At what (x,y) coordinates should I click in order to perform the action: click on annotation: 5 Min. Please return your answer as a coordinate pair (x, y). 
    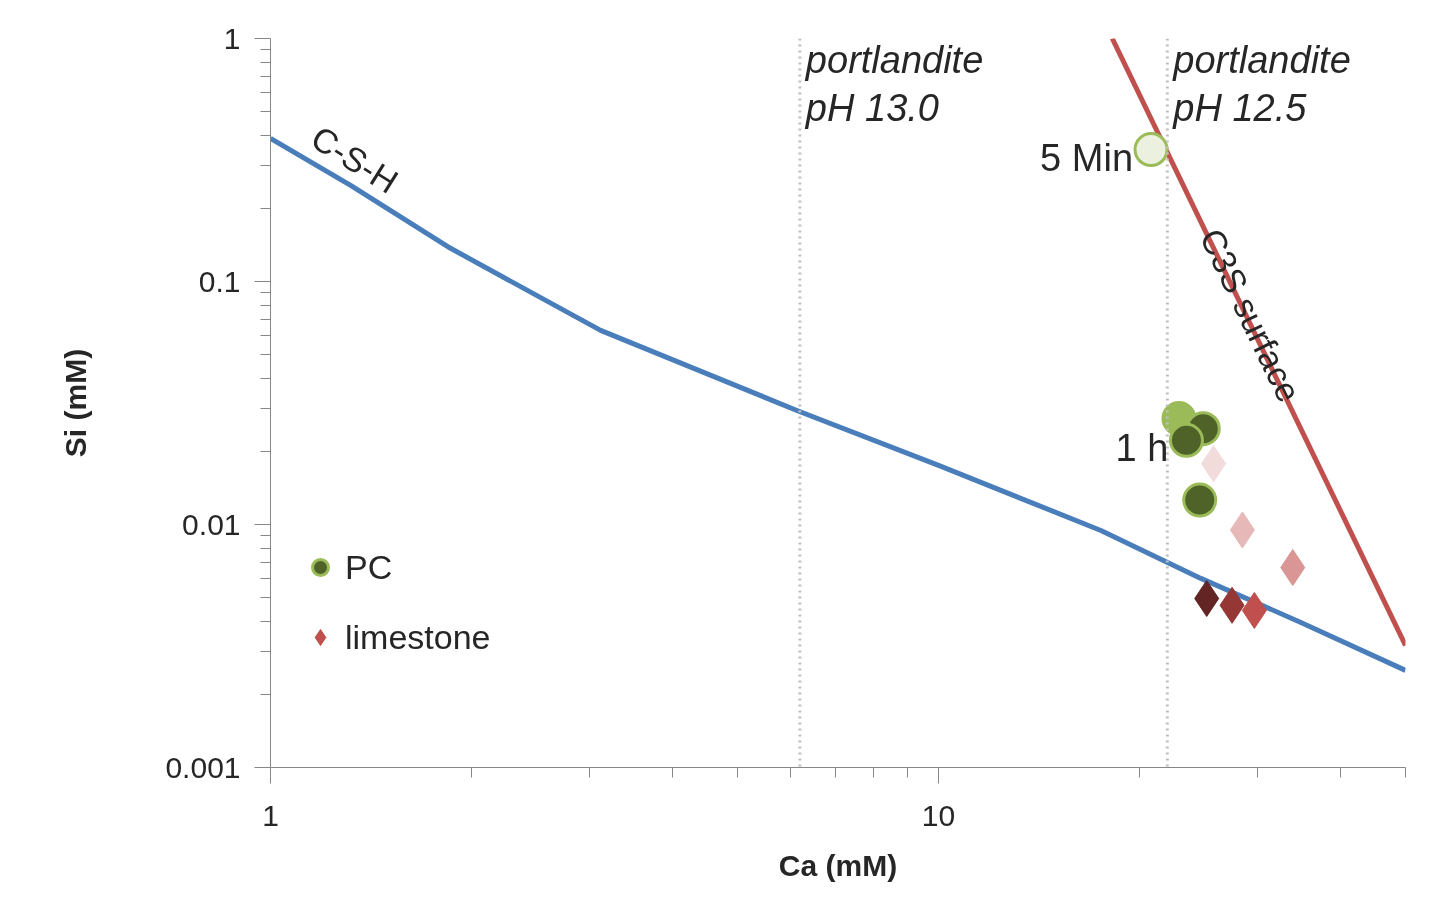
    Looking at the image, I should click on (1087, 157).